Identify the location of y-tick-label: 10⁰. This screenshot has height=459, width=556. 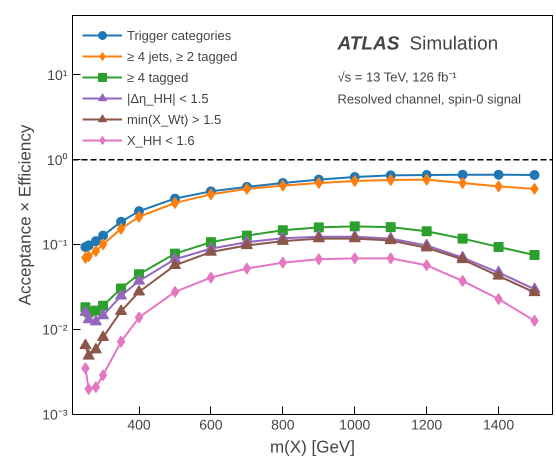
(57, 160).